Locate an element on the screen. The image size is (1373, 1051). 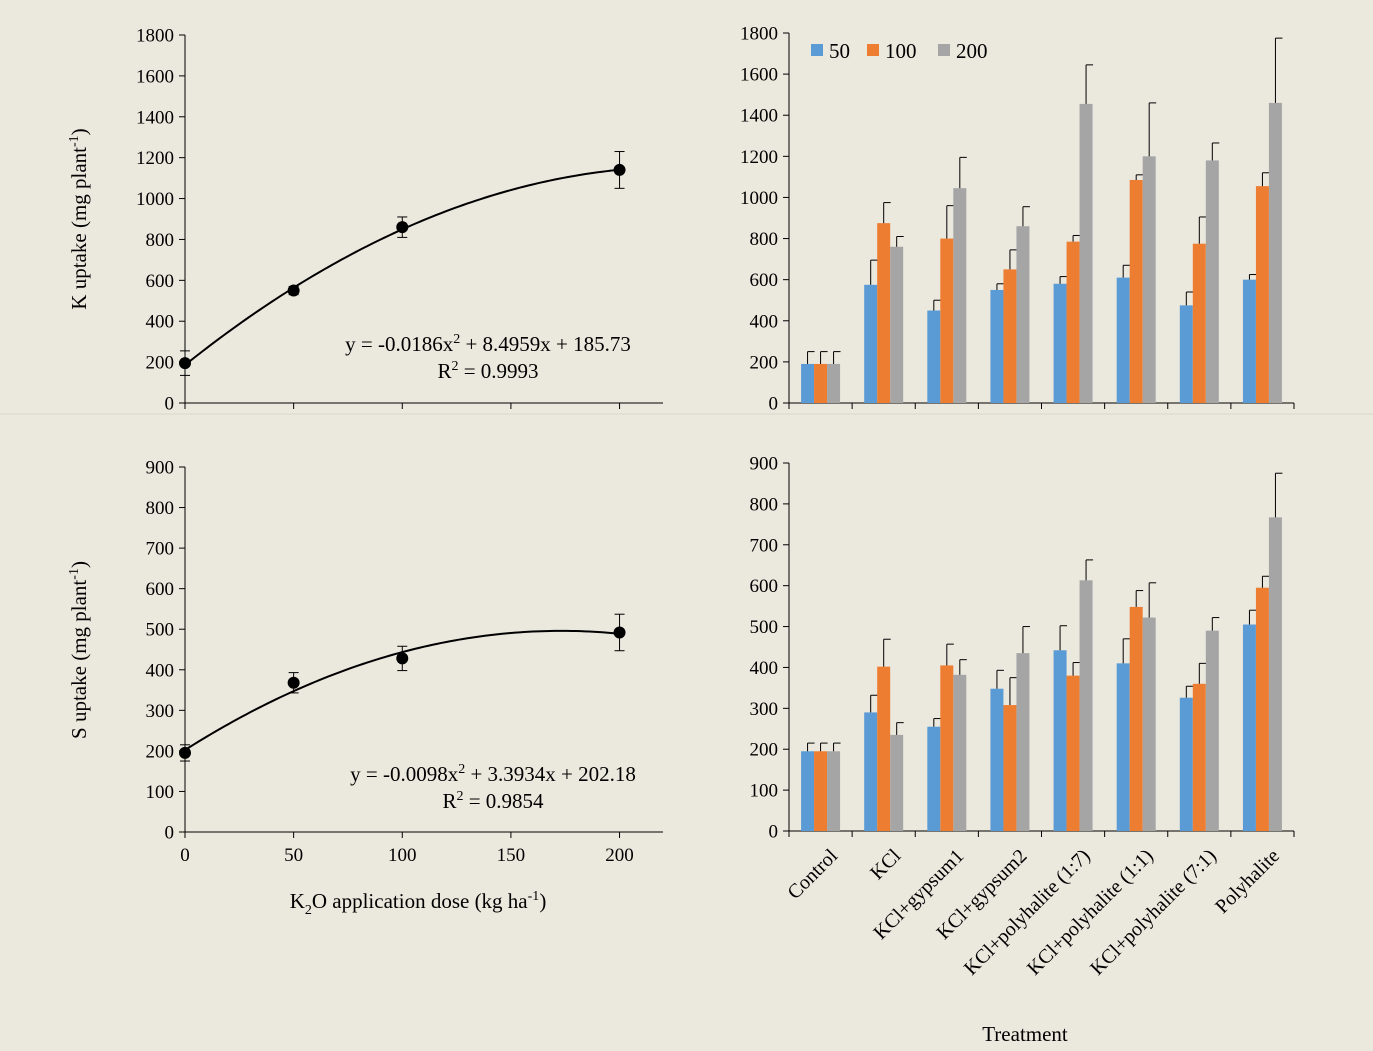
k-uptake-ylabel: K uptake (mg plant-1) is located at coordinates (79, 218).